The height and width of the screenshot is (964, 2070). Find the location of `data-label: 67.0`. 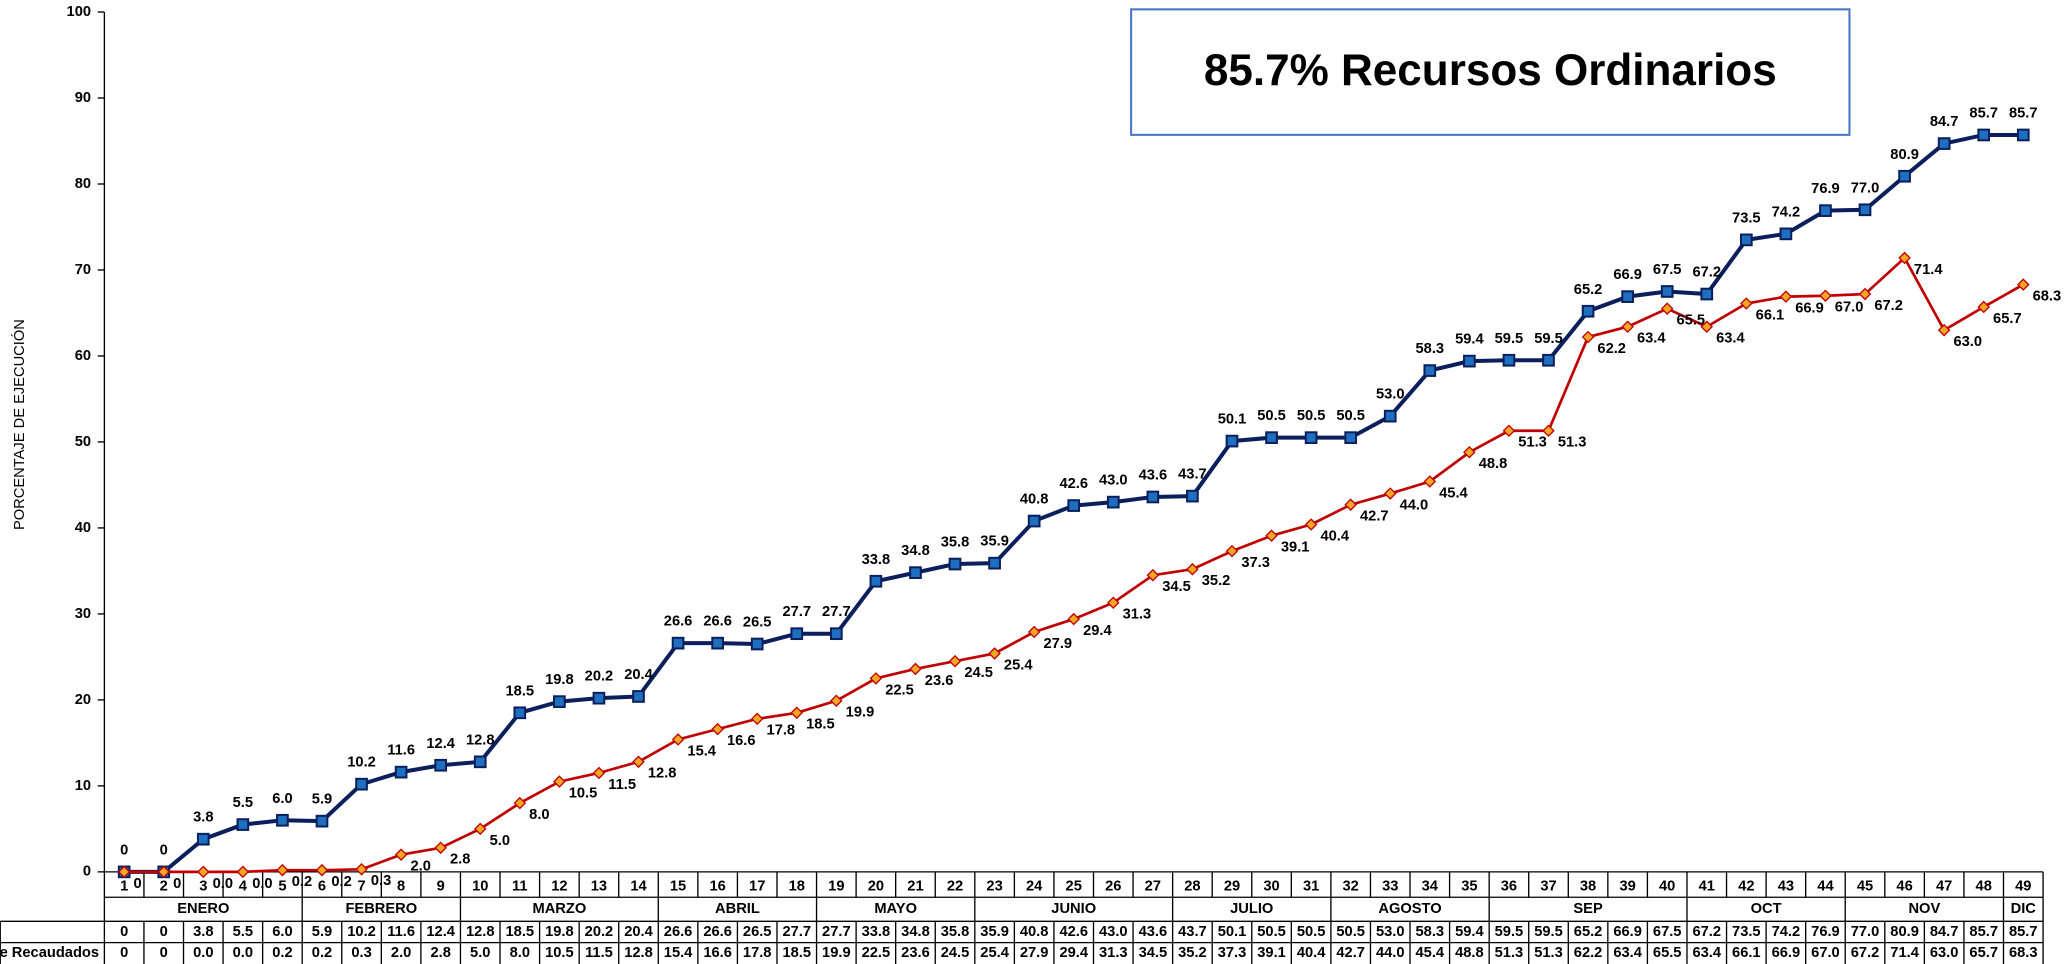

data-label: 67.0 is located at coordinates (1849, 308).